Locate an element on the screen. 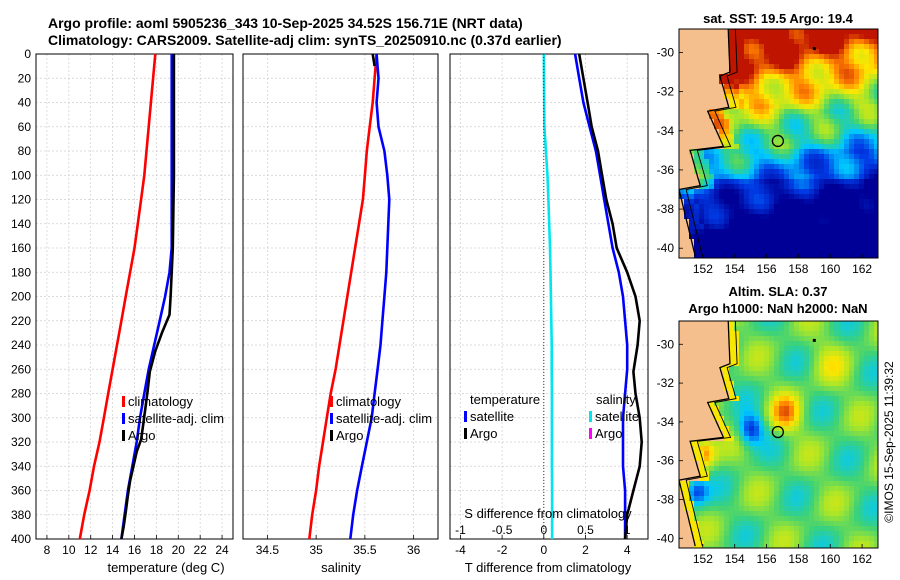 The width and height of the screenshot is (900, 580). sst-map: 152 154 156 158 160 162 -30 -32 -34 -36 -38 -40 is located at coordinates (768, 152).